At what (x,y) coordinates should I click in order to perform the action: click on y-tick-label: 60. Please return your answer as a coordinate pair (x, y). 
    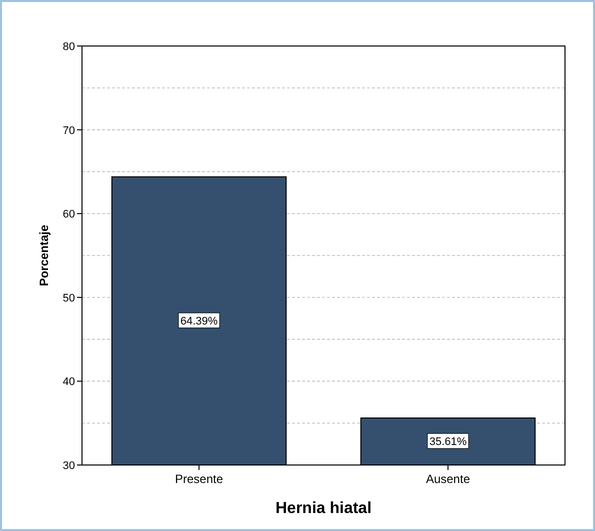
    Looking at the image, I should click on (68, 214).